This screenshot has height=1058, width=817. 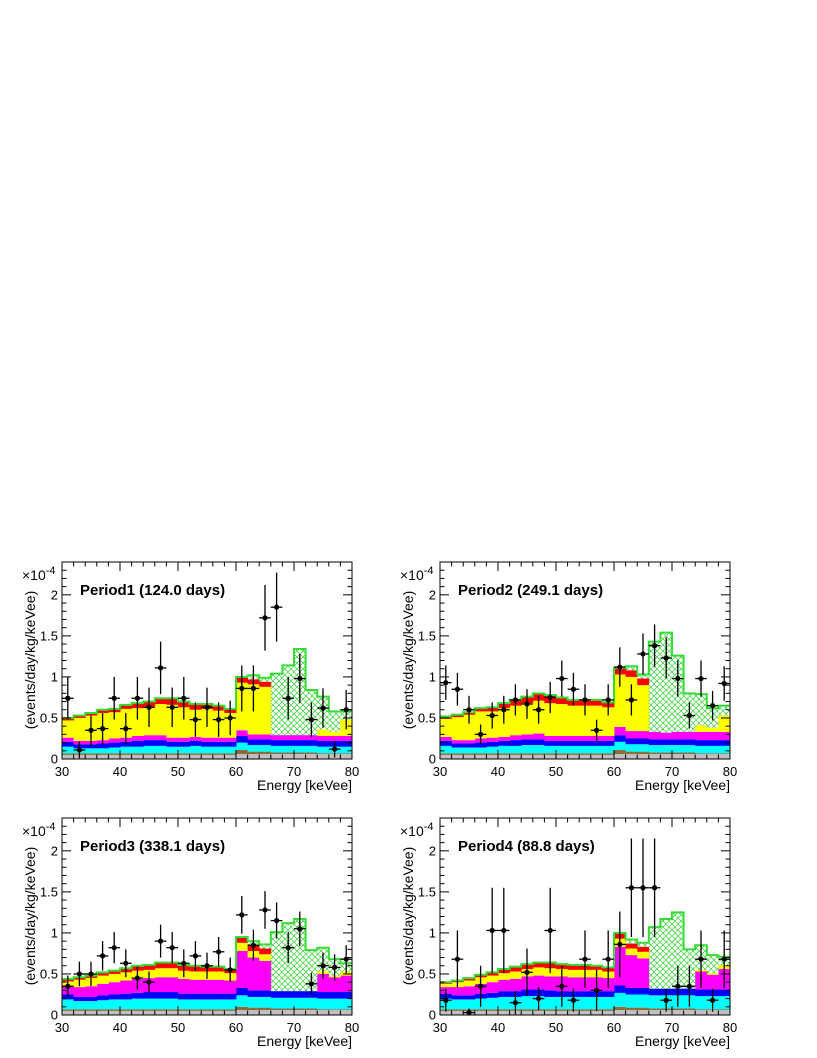 What do you see at coordinates (294, 1027) in the screenshot?
I see `x-tick-label: 70` at bounding box center [294, 1027].